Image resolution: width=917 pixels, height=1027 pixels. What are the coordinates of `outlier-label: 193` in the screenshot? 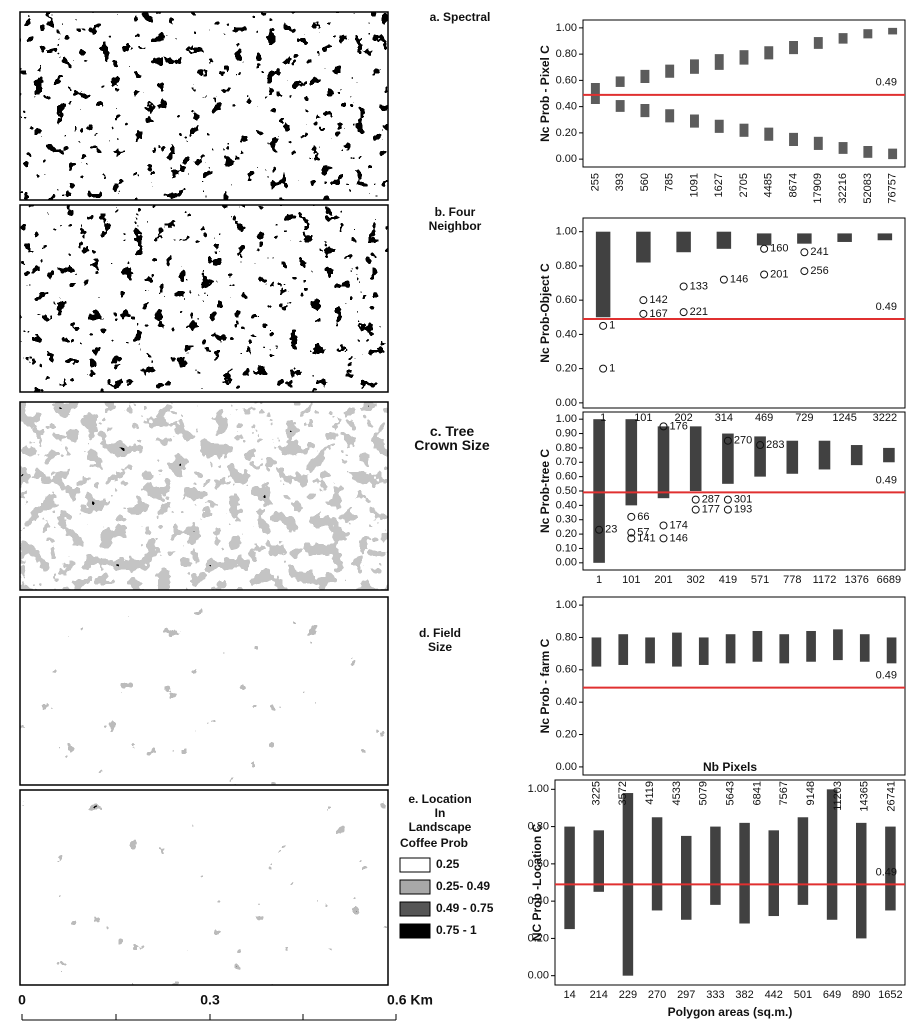 It's located at (743, 510).